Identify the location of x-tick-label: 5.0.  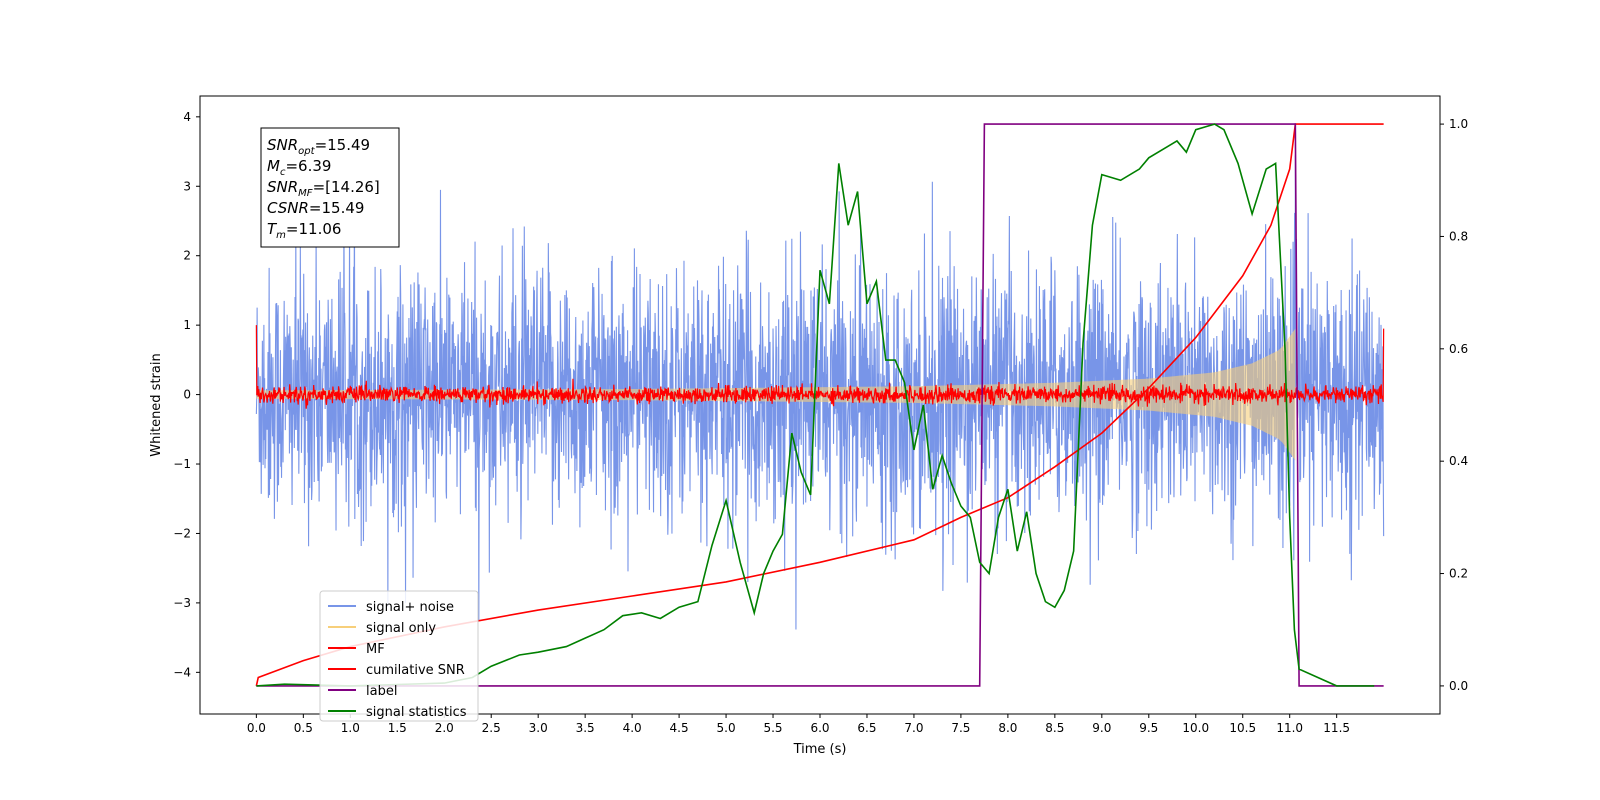
(726, 728).